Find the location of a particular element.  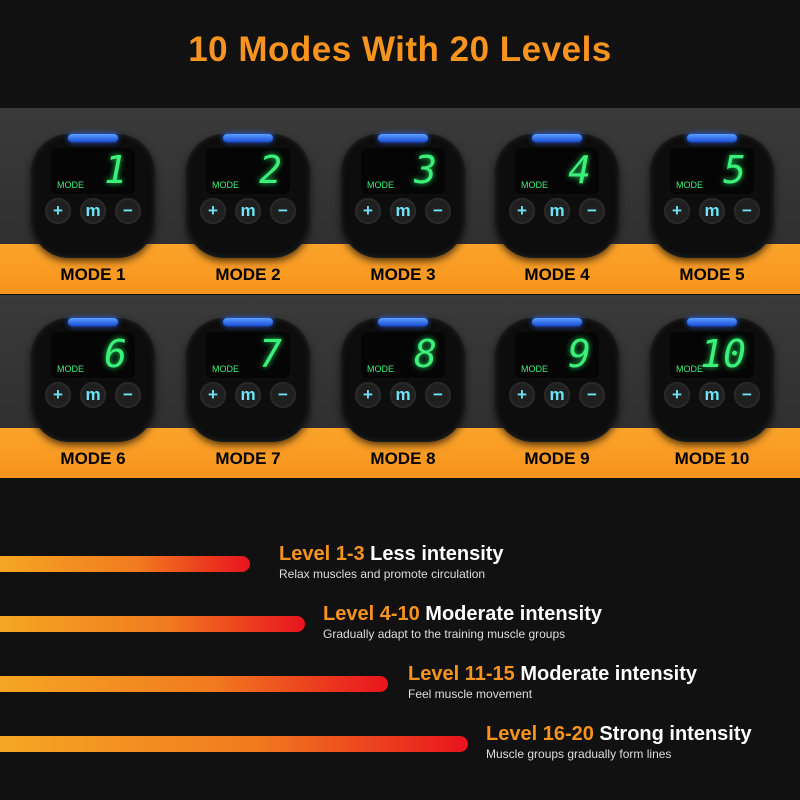

lcd-screen: 6 MODE is located at coordinates (93, 355).